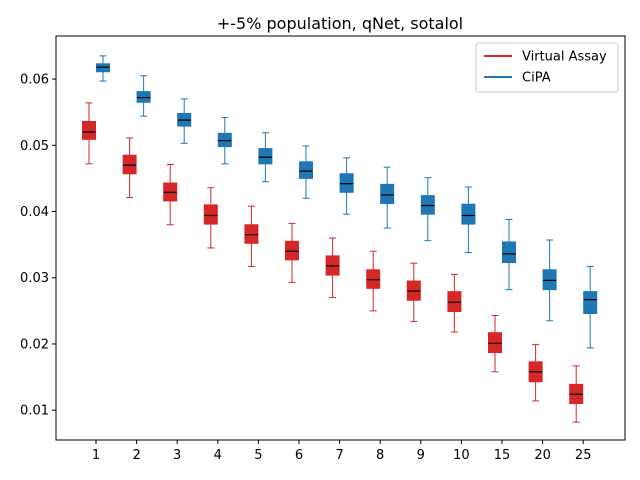  I want to click on y-axis: 0.01 0.02 0.03 0.04 0.05 0.06, so click(38, 246).